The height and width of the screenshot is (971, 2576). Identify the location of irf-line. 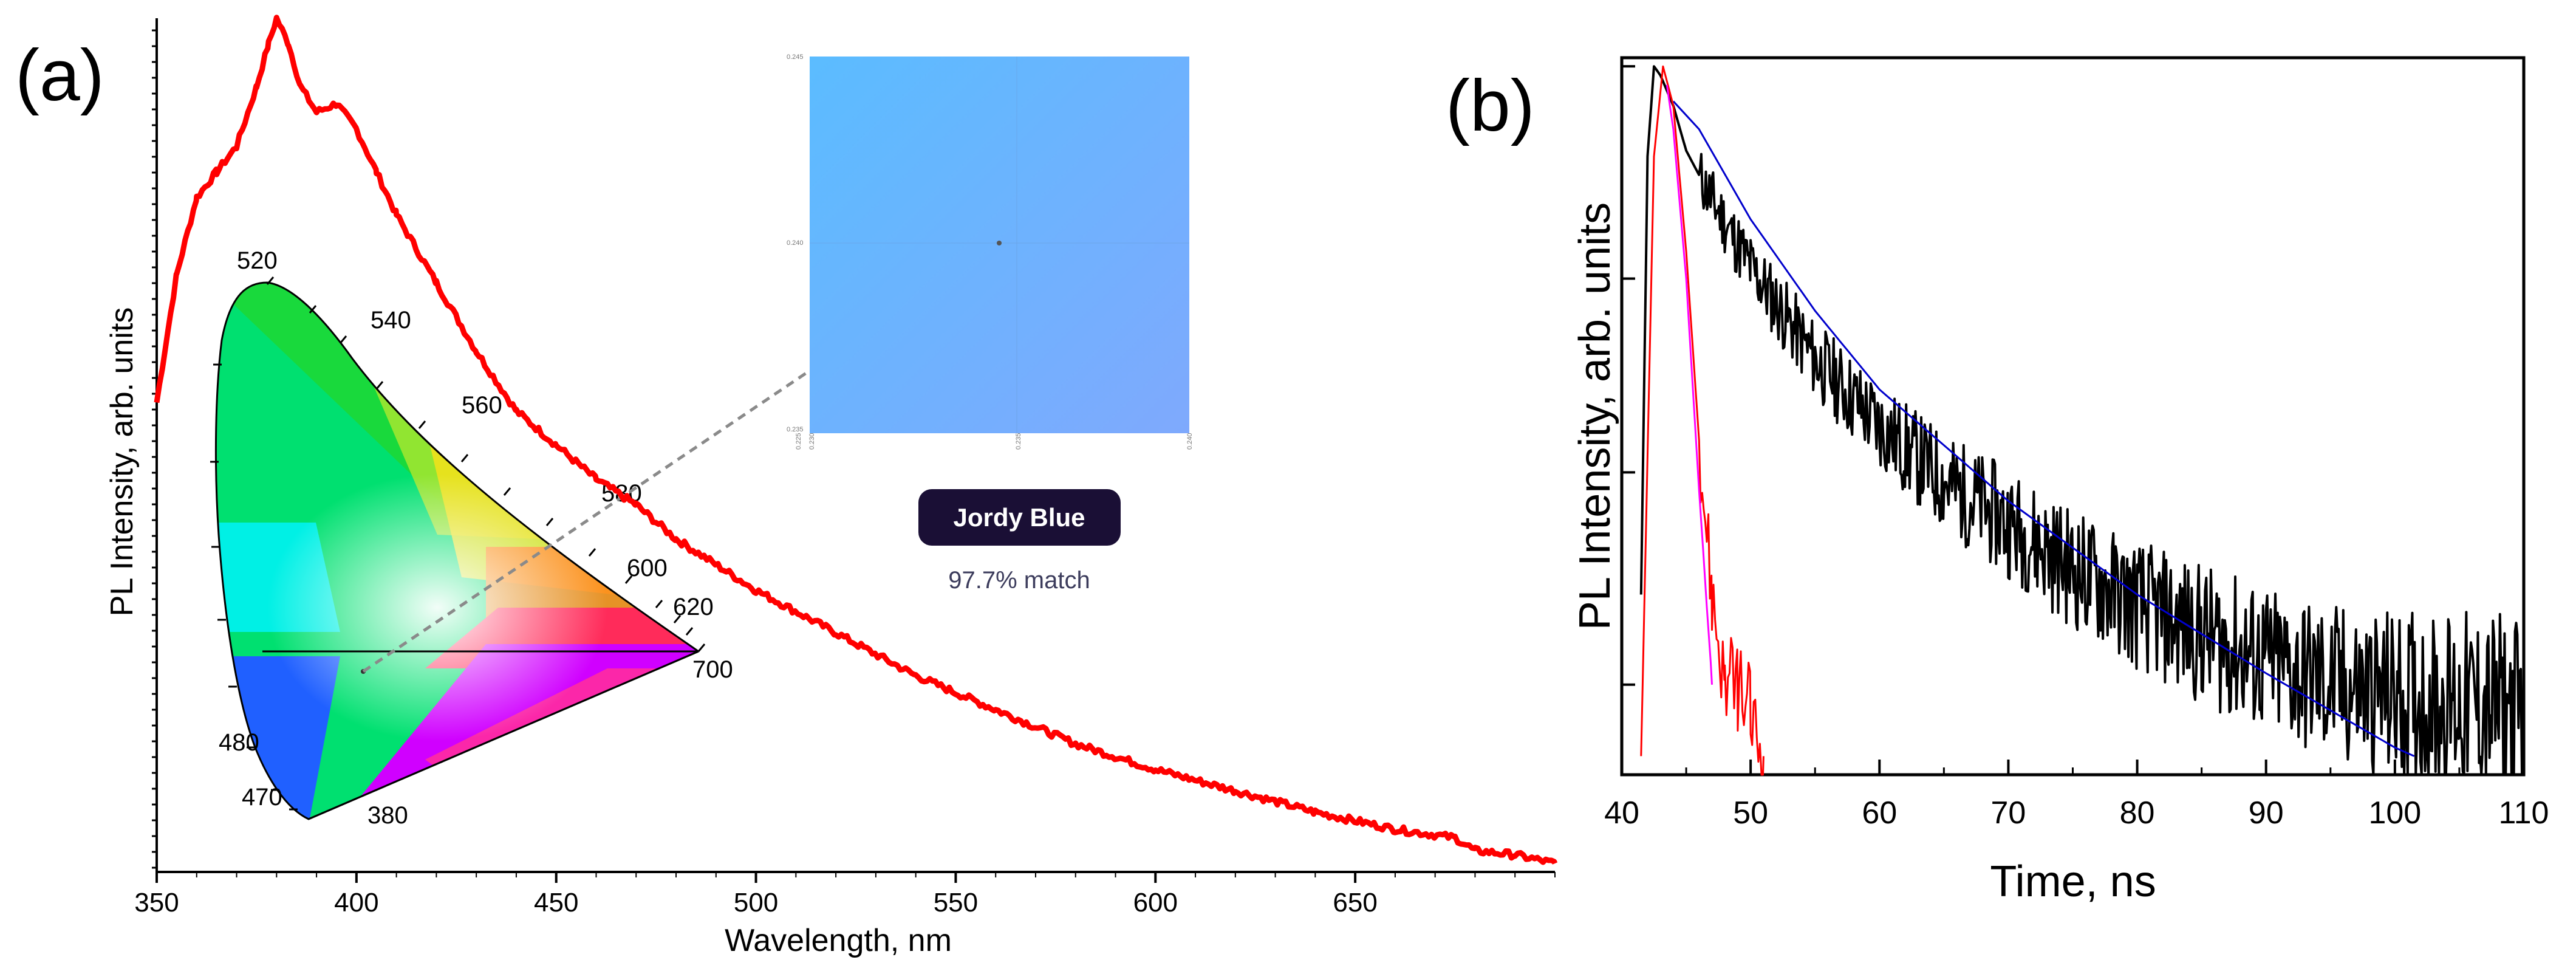
(1702, 420).